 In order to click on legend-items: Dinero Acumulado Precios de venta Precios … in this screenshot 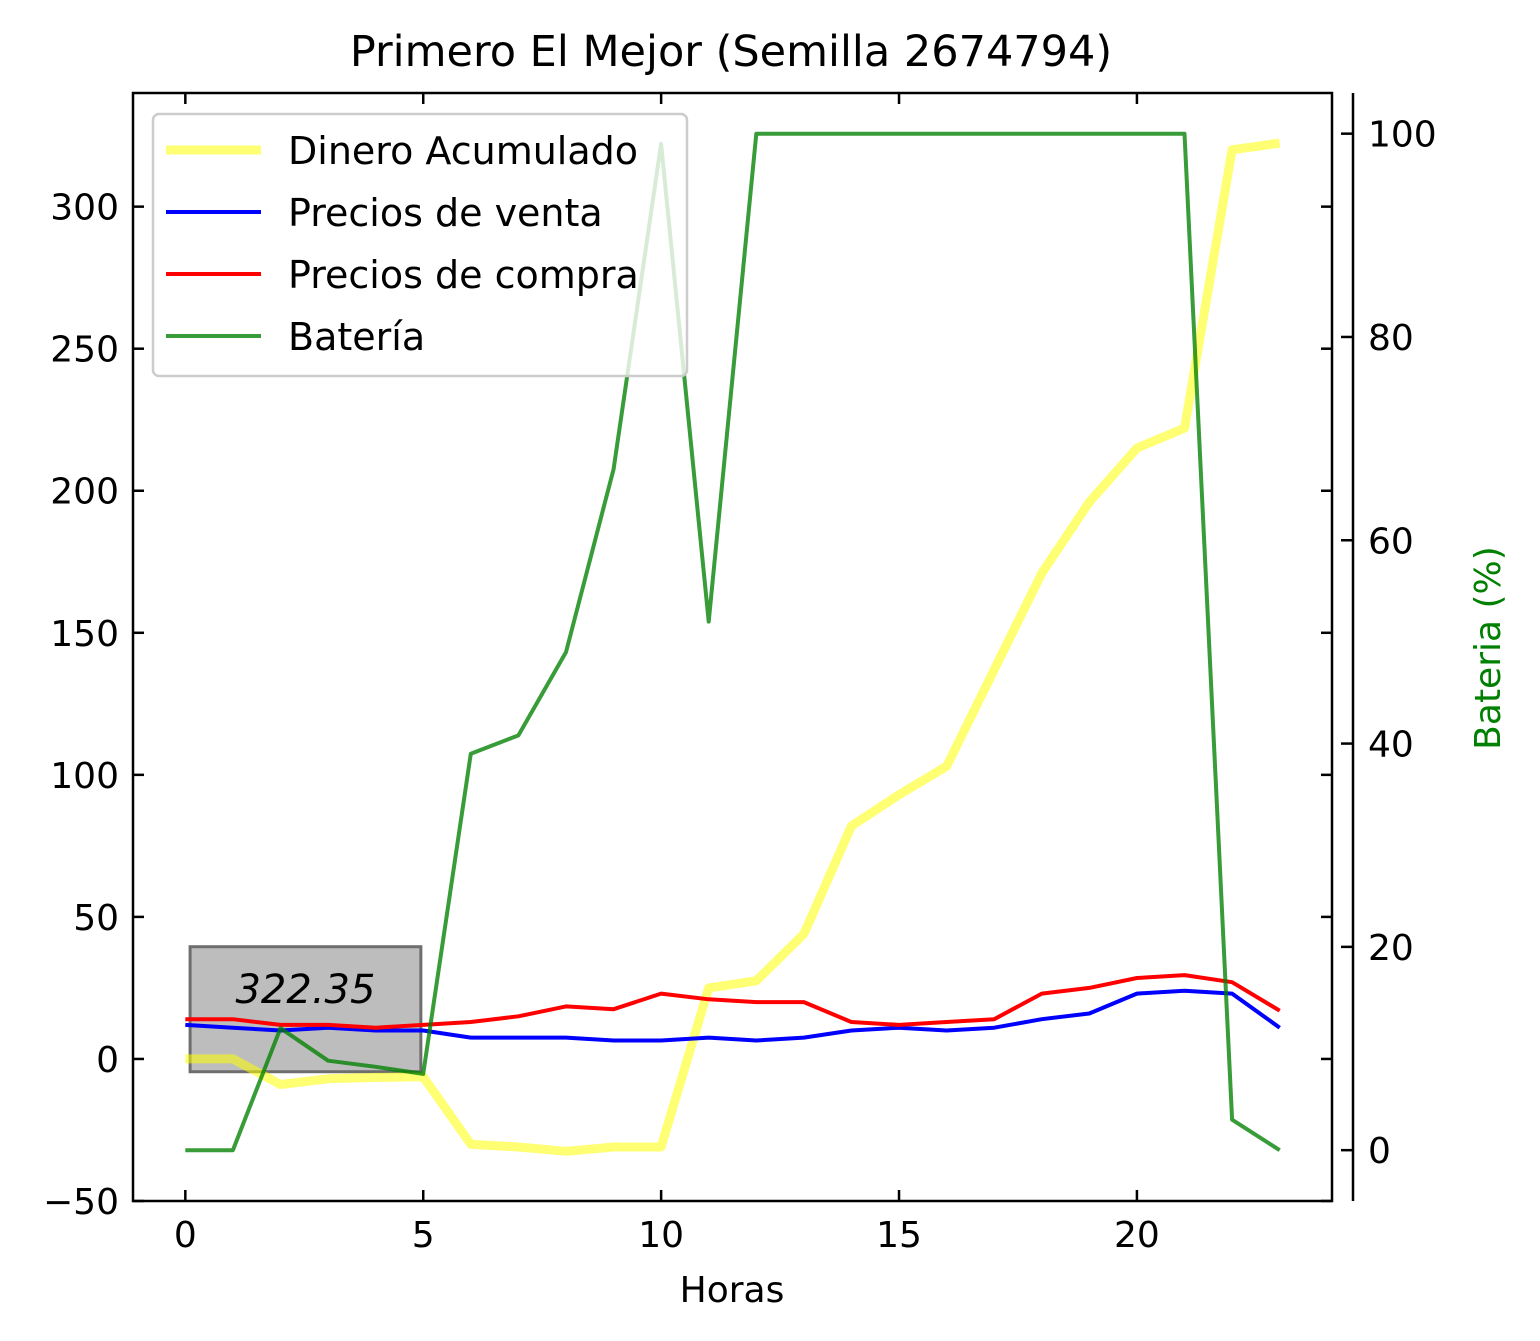, I will do `click(402, 244)`.